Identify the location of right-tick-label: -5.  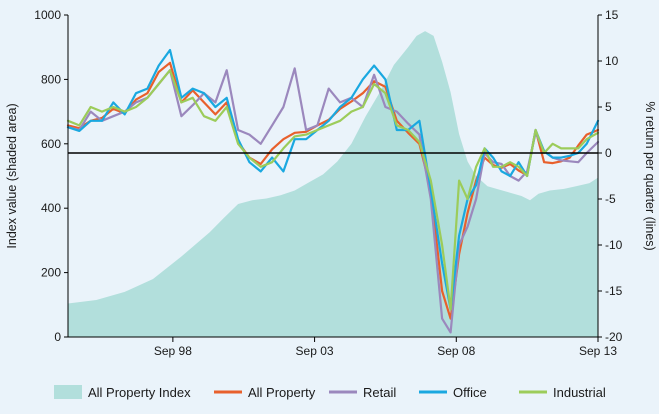
(610, 199).